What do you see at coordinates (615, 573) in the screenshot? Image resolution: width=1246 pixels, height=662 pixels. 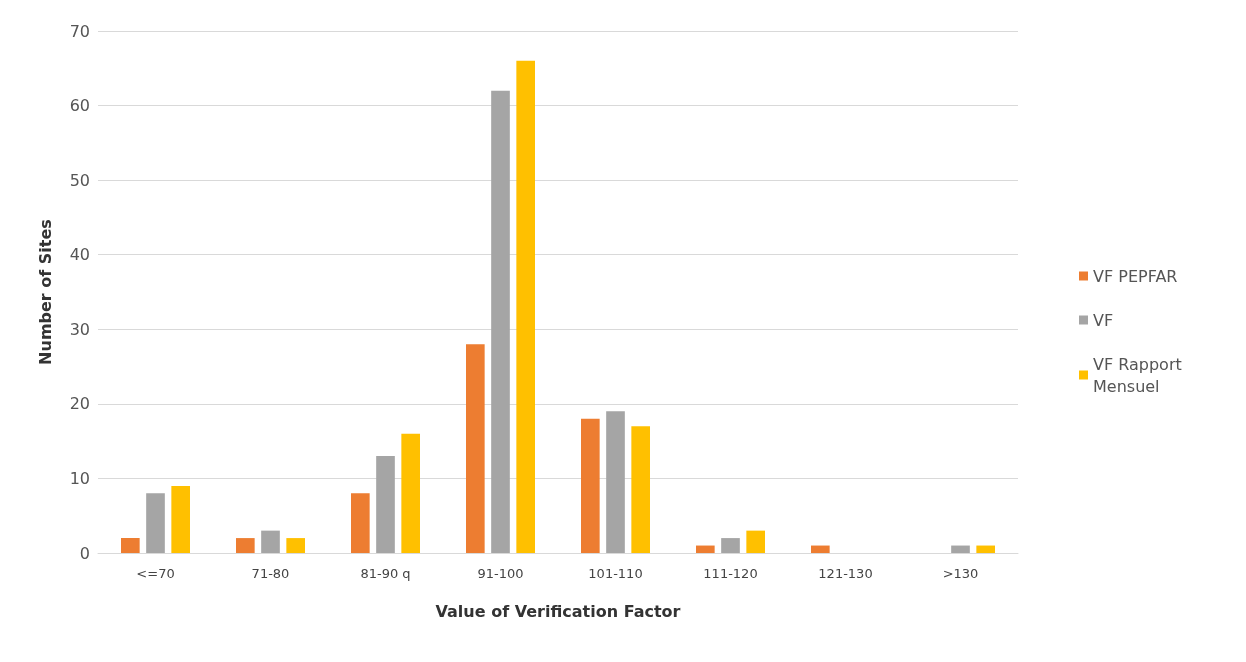 I see `x-tick-label: 101-110` at bounding box center [615, 573].